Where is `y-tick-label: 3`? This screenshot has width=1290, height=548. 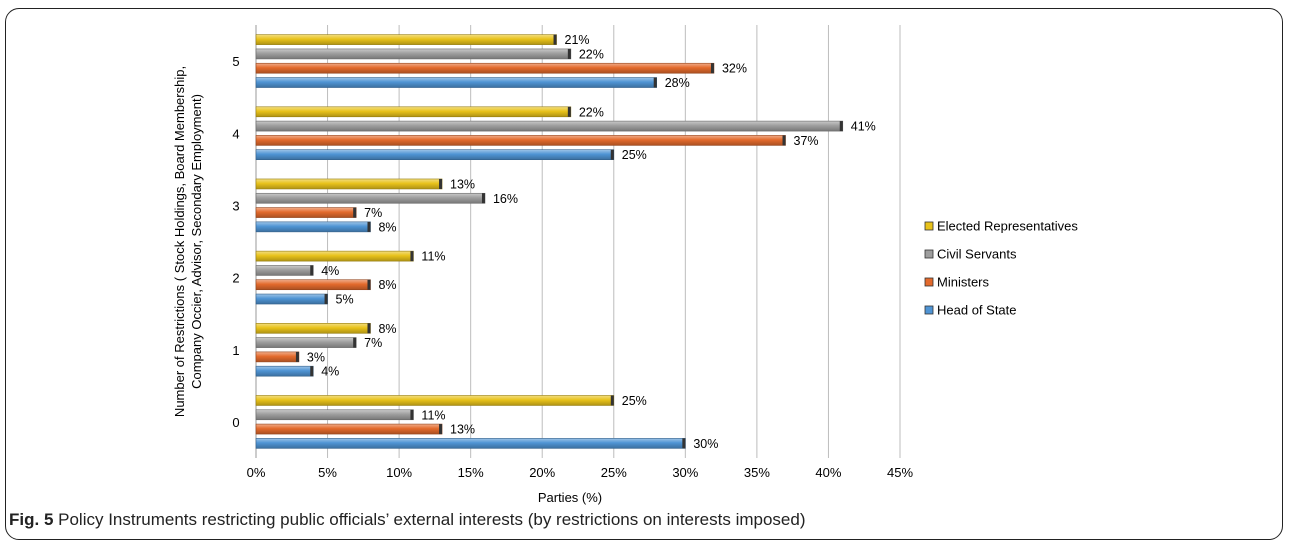
y-tick-label: 3 is located at coordinates (235, 205).